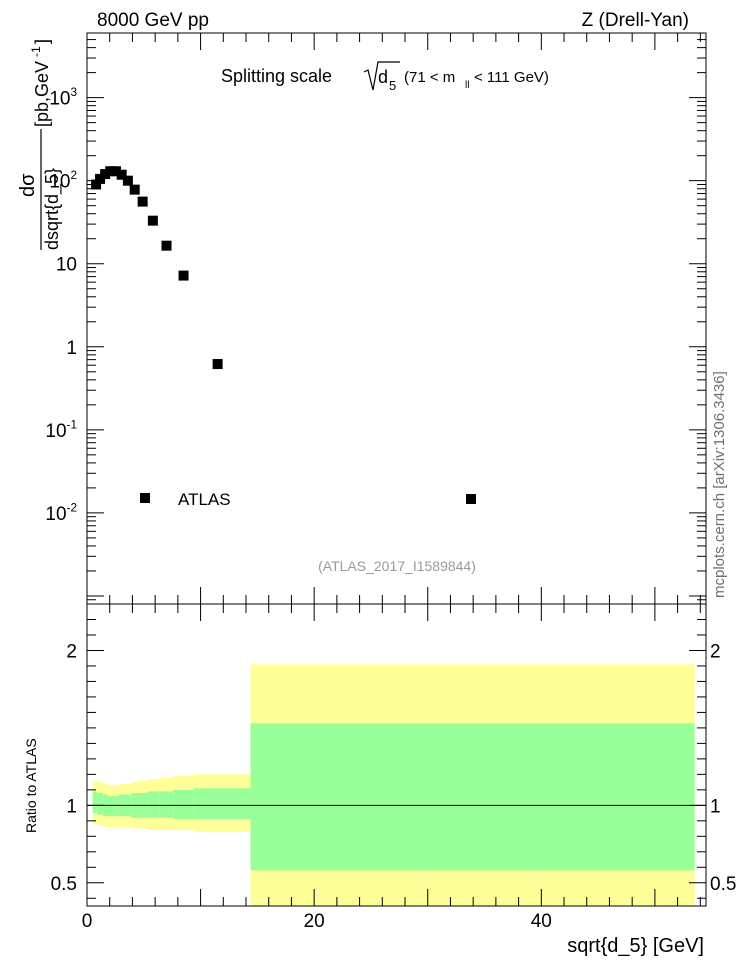 The height and width of the screenshot is (972, 746). Describe the element at coordinates (31, 785) in the screenshot. I see `ratio-y-axis-label: Ratio to ATLAS` at that location.